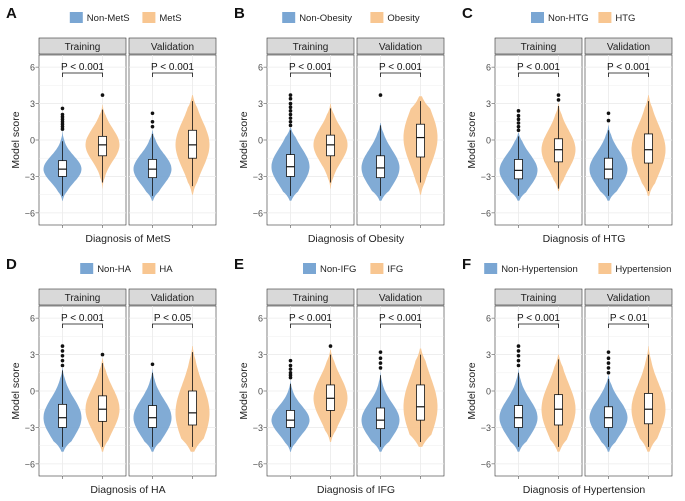 The height and width of the screenshot is (501, 685). What do you see at coordinates (629, 318) in the screenshot?
I see `p-value-label: P < 0.01` at bounding box center [629, 318].